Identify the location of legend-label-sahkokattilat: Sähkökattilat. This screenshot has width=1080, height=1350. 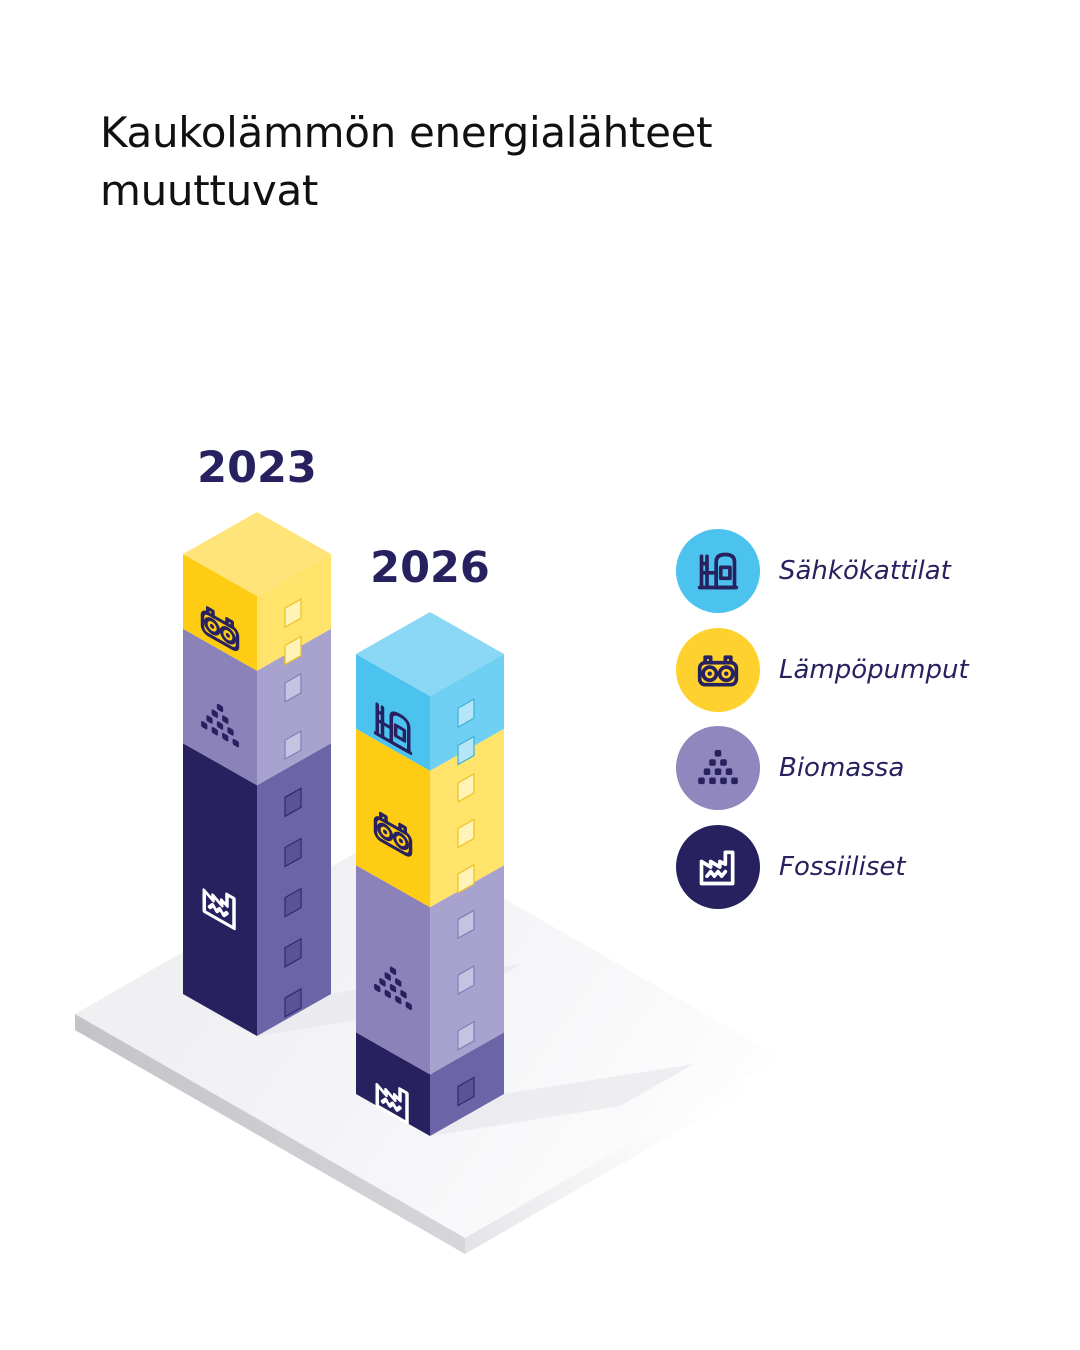
(865, 571).